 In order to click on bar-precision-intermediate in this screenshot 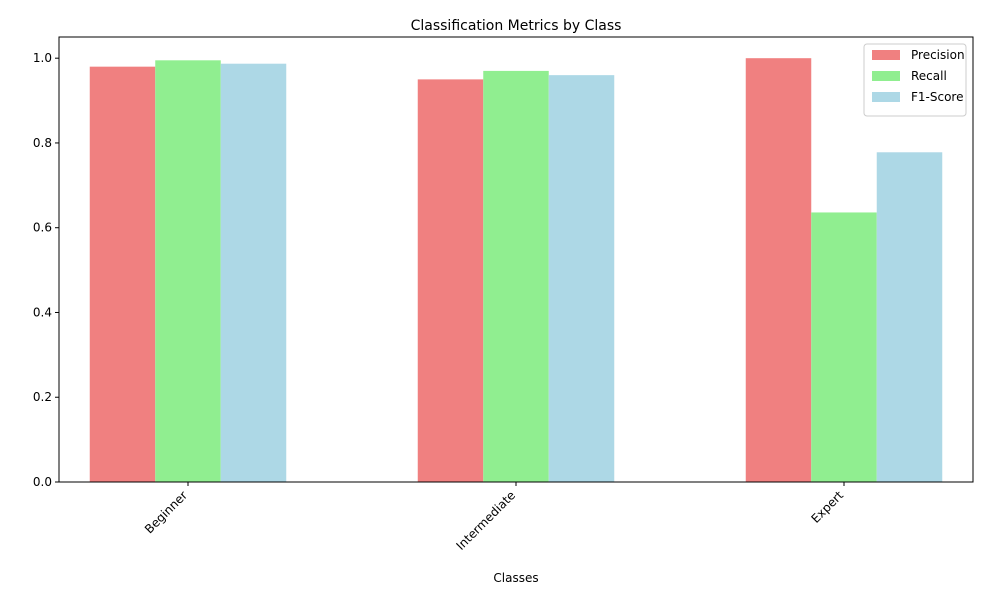, I will do `click(450, 280)`.